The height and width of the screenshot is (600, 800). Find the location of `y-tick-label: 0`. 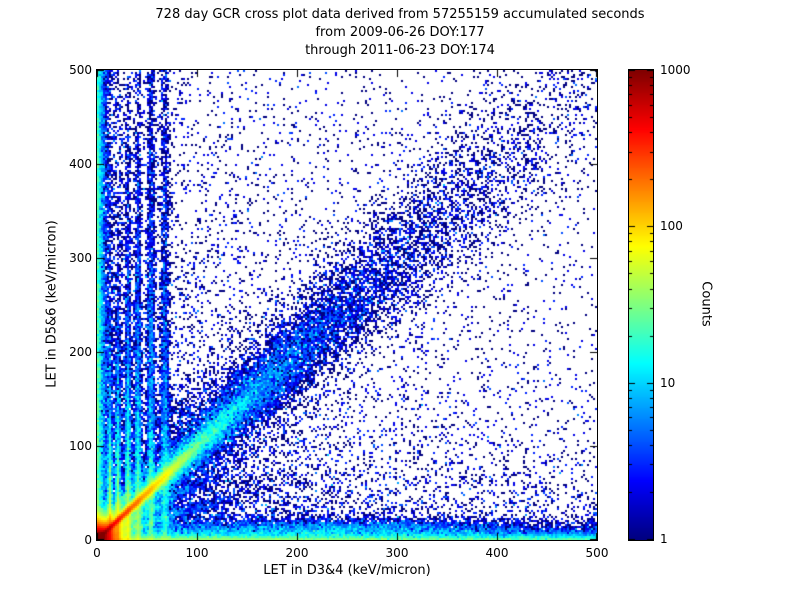

y-tick-label: 0 is located at coordinates (88, 540).